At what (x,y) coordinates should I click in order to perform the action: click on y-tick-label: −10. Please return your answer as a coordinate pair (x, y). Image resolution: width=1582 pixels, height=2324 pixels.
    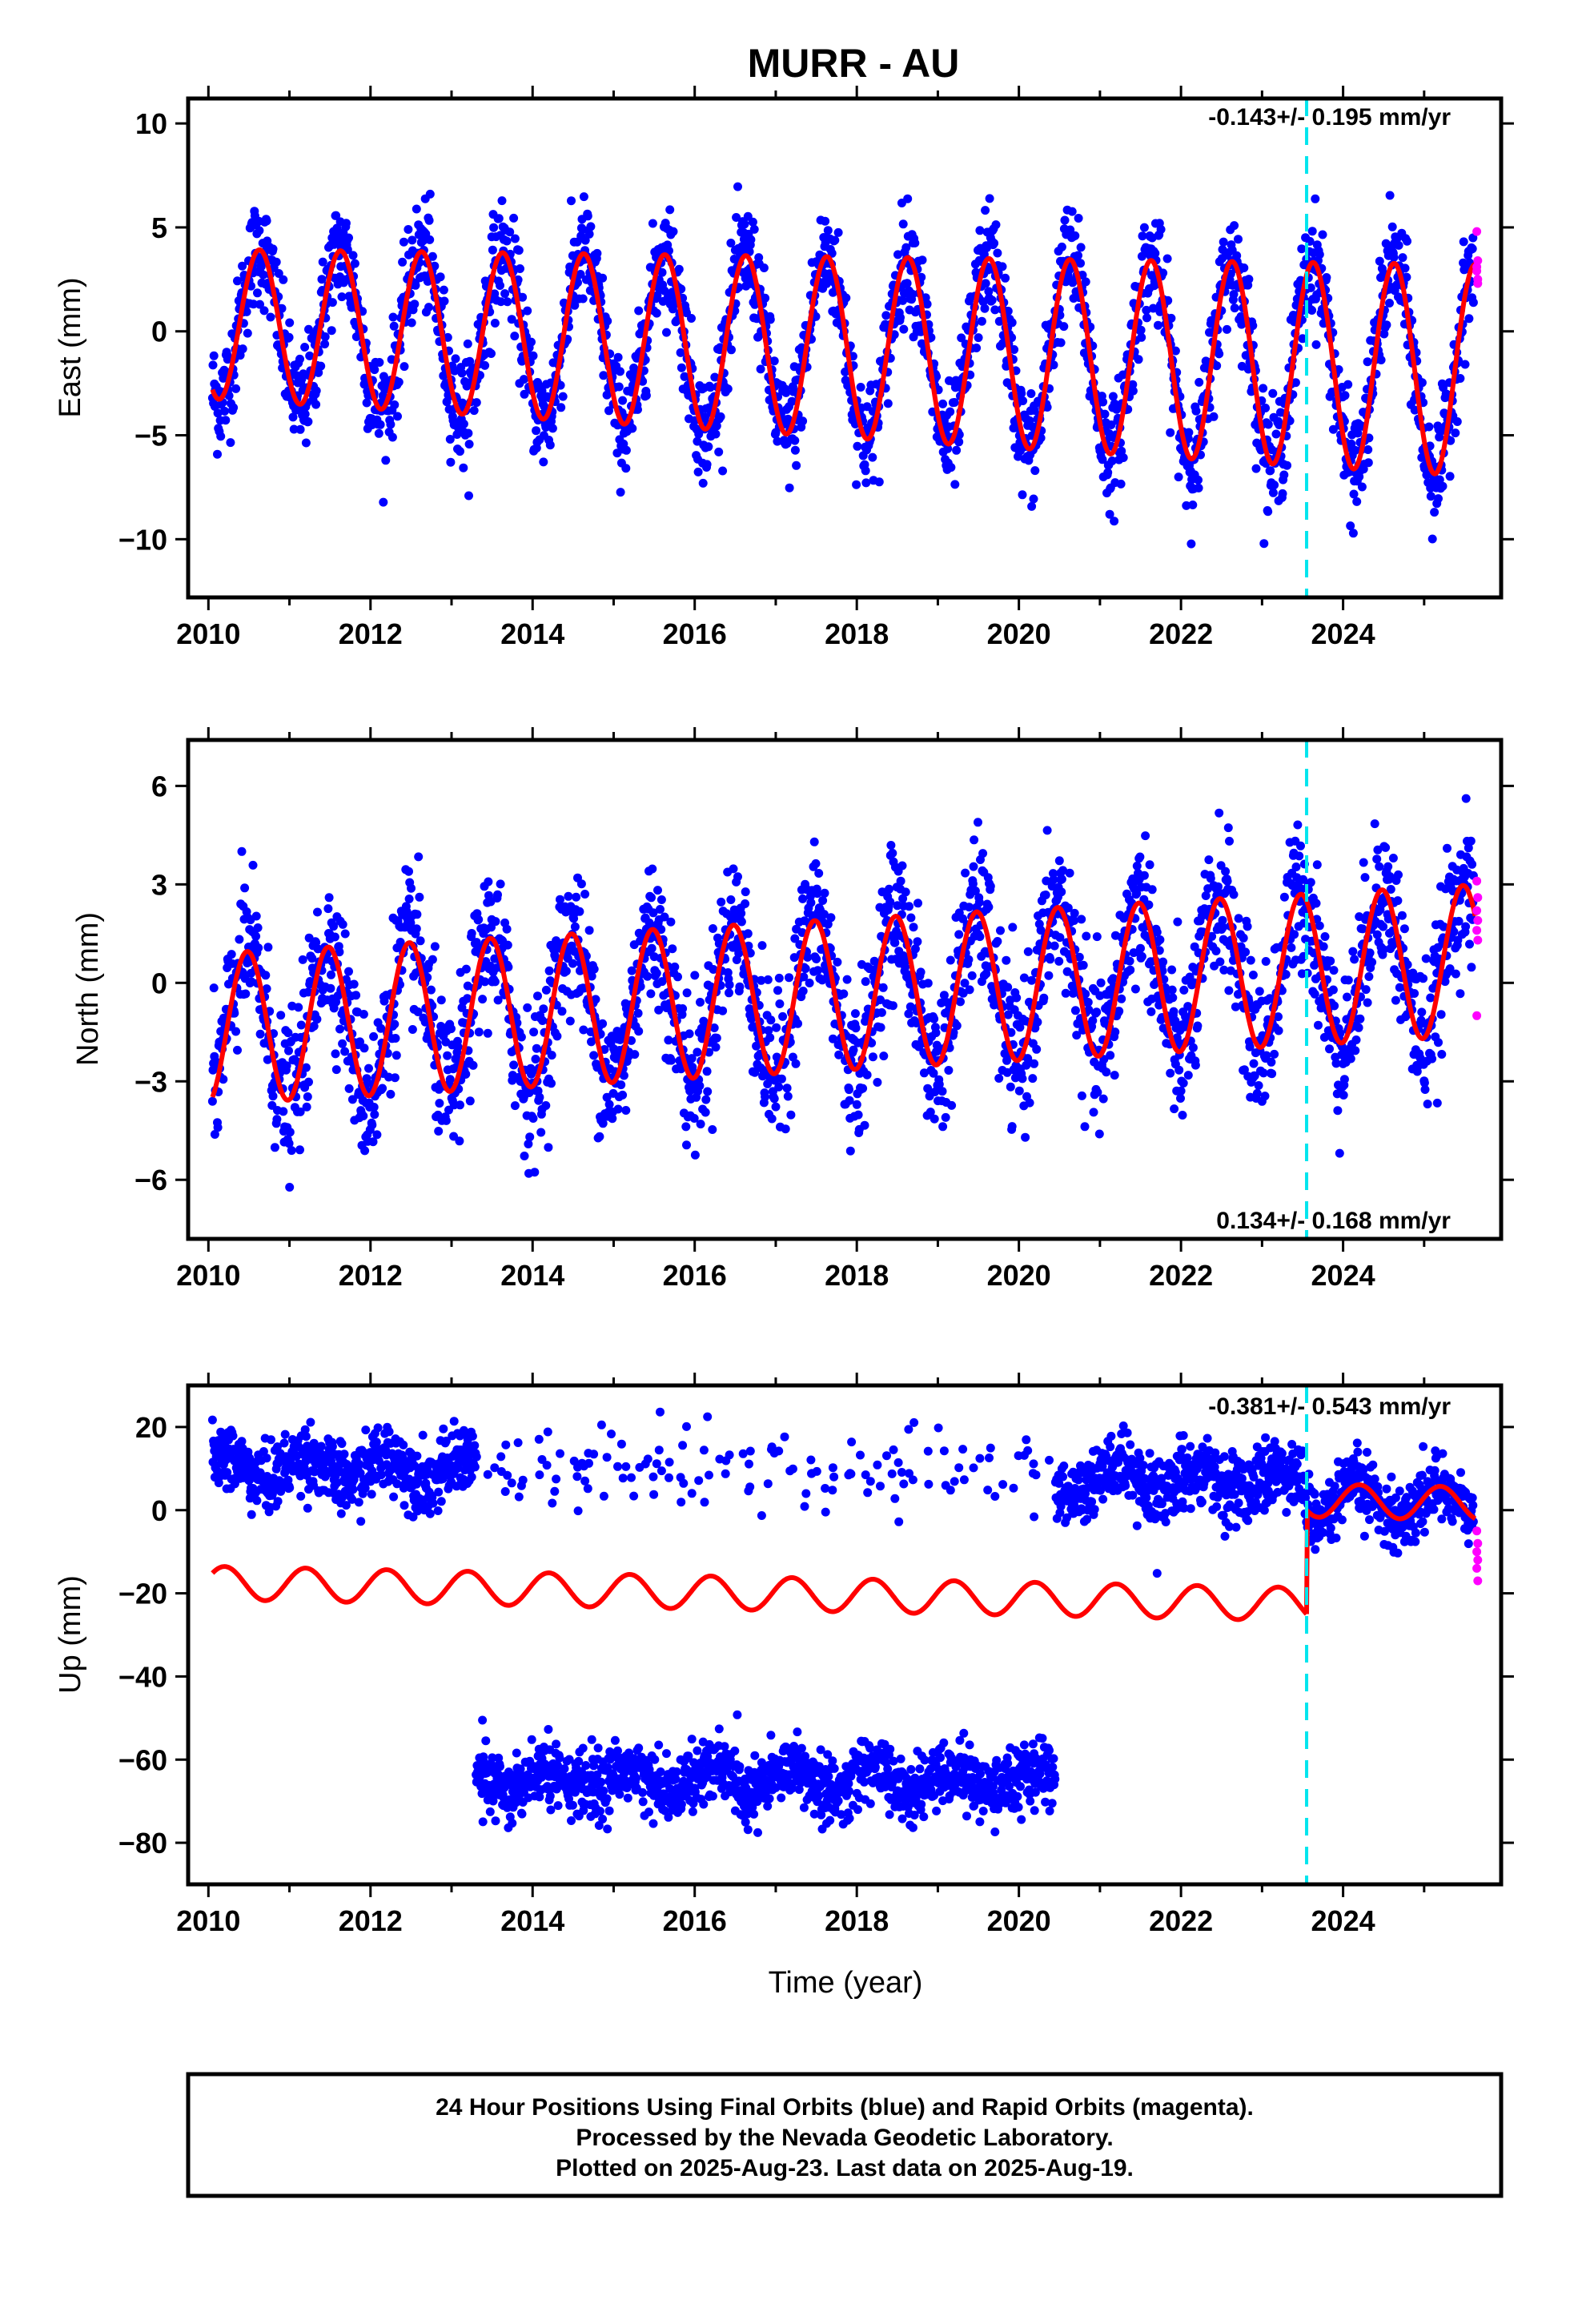
    Looking at the image, I should click on (142, 539).